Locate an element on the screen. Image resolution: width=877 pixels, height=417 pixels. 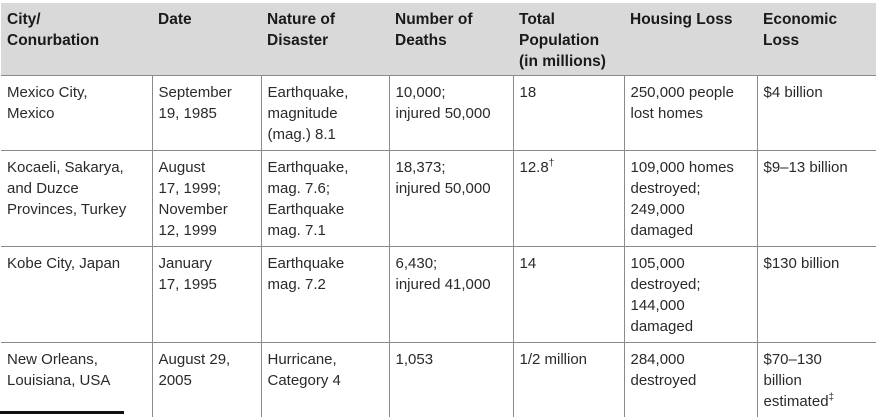
header-population: Total Population (in millions) is located at coordinates (568, 39).